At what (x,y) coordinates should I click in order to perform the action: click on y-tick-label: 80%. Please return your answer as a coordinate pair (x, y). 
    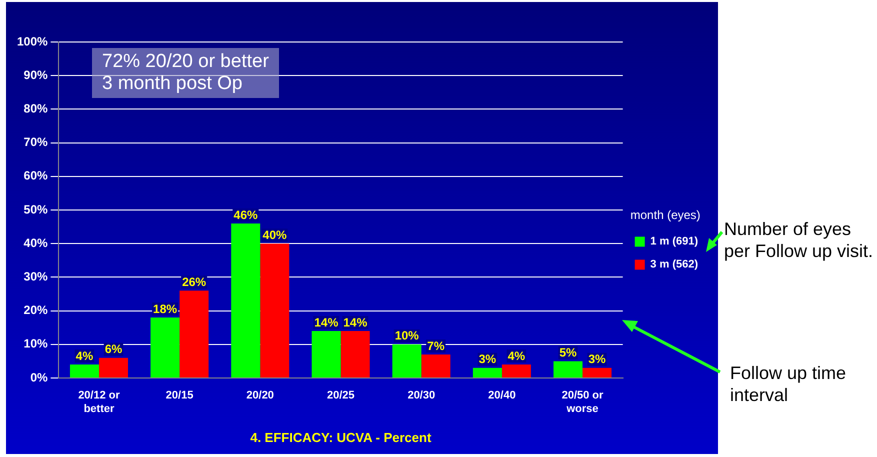
    Looking at the image, I should click on (36, 109).